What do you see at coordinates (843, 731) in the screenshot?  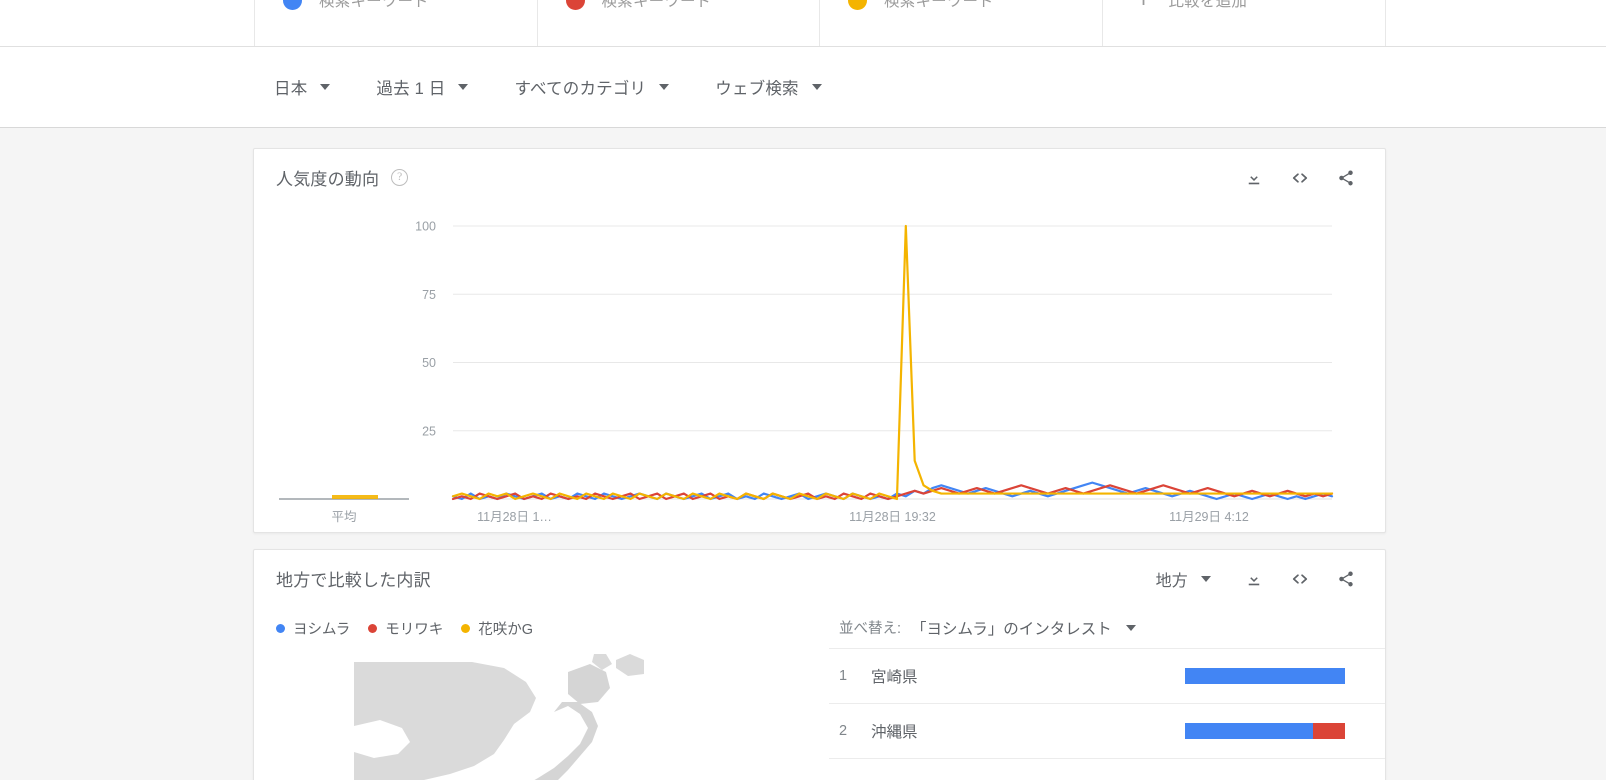 I see `rank-number: 2` at bounding box center [843, 731].